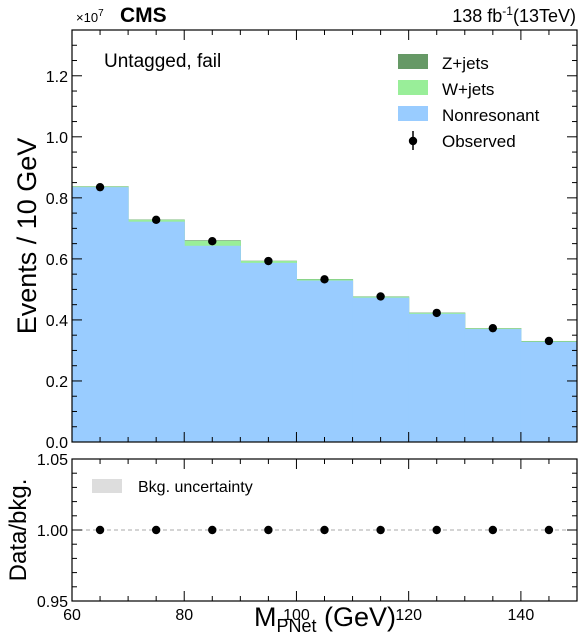  I want to click on x-tick-label: 140, so click(521, 615).